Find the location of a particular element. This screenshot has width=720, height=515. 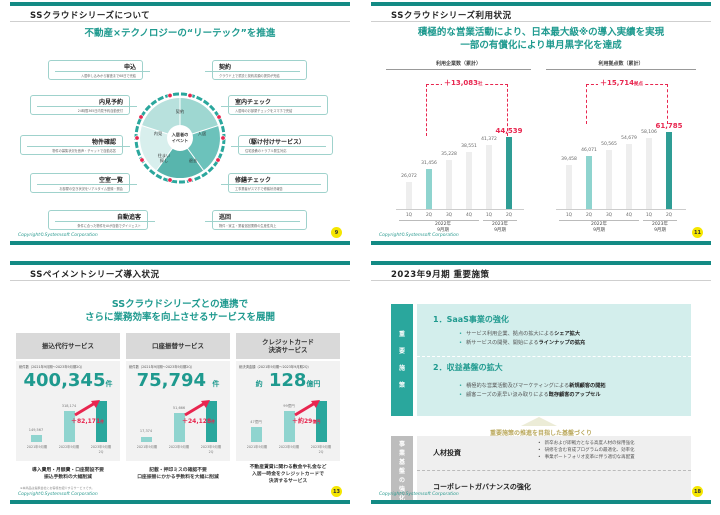

x-label: 2021年9月期 is located at coordinates (147, 447).